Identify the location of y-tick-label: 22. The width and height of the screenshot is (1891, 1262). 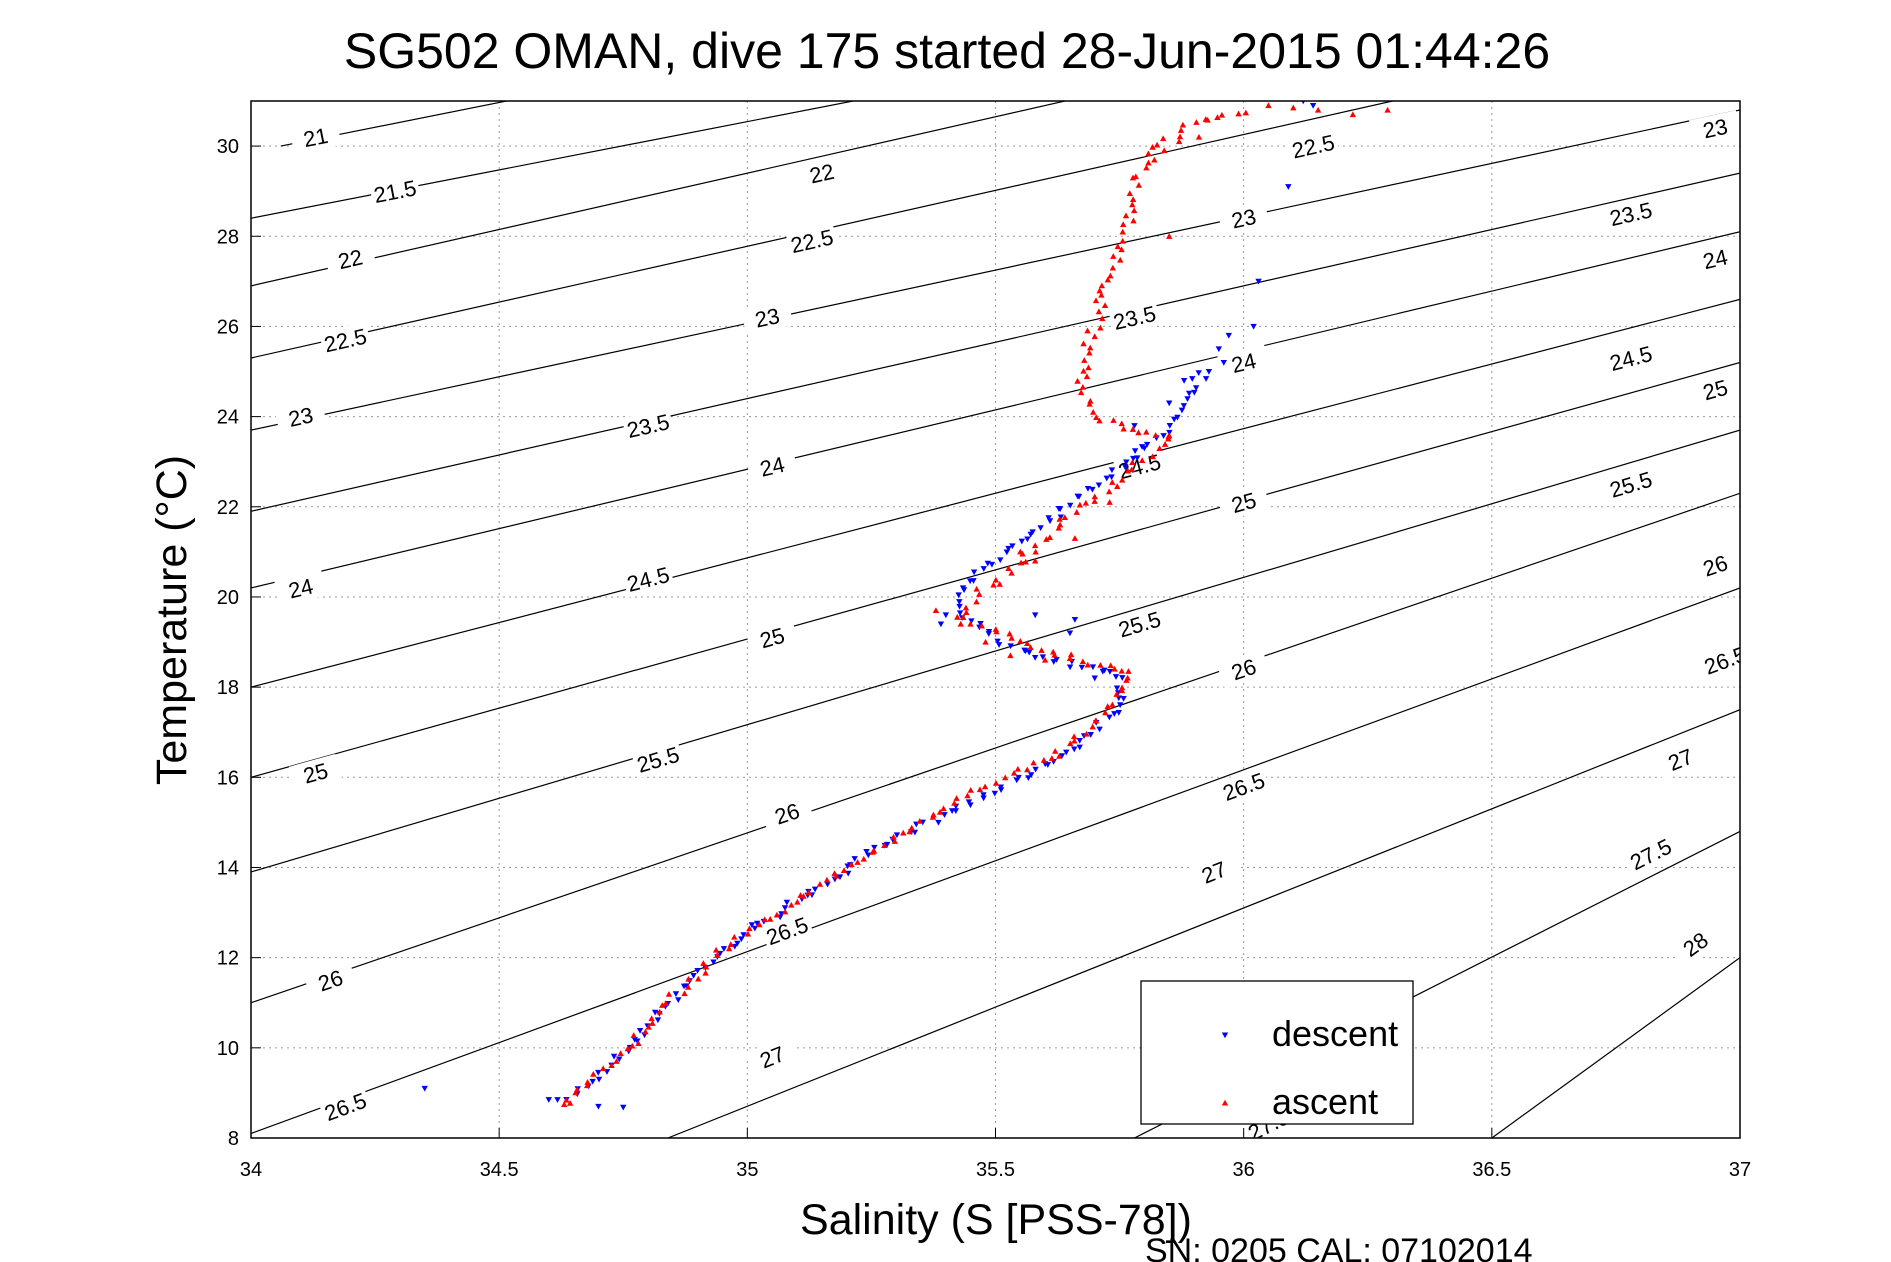
(228, 508).